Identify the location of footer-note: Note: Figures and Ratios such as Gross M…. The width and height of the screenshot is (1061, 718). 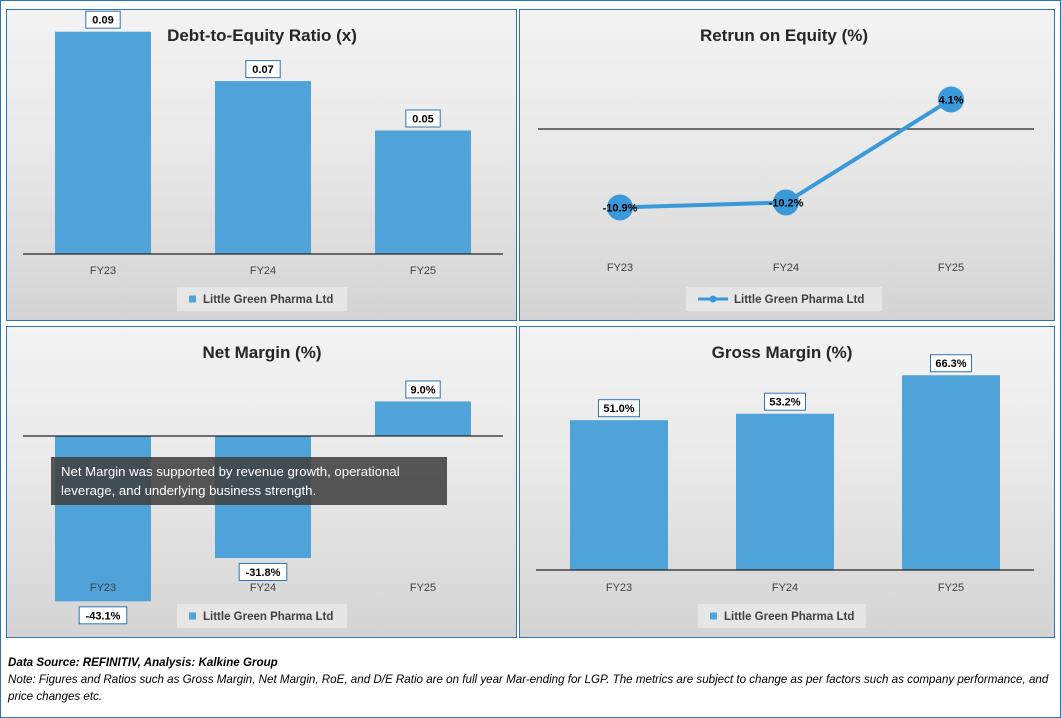
(528, 688).